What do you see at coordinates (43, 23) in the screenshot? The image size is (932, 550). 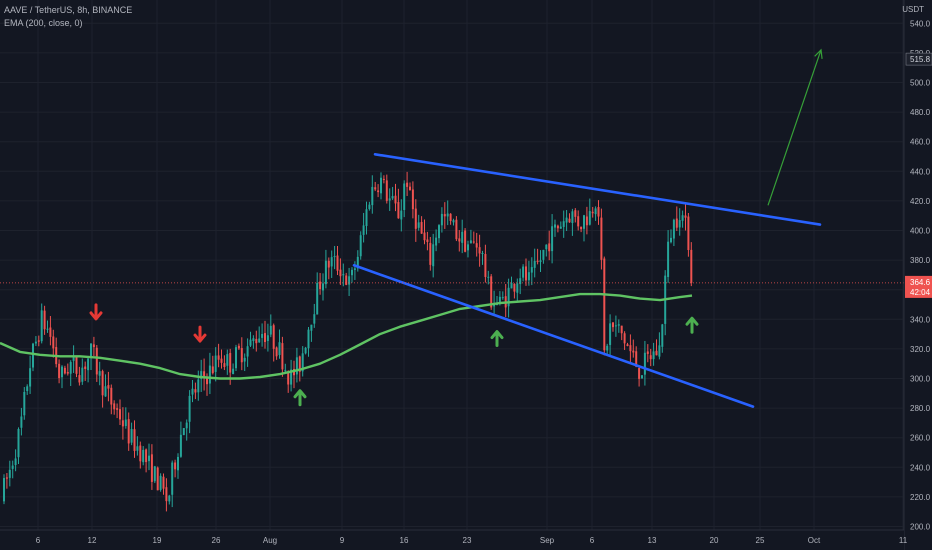 I see `ema-indicator-legend: EMA (200, close, 0)` at bounding box center [43, 23].